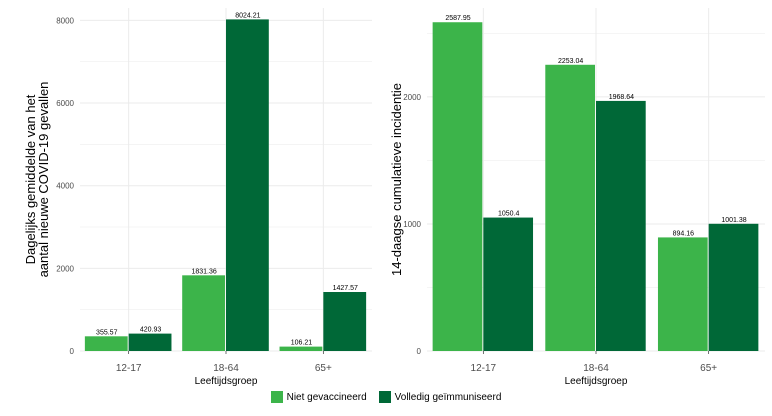 Image resolution: width=772 pixels, height=416 pixels. What do you see at coordinates (509, 214) in the screenshot?
I see `right-data-label: 1050.4` at bounding box center [509, 214].